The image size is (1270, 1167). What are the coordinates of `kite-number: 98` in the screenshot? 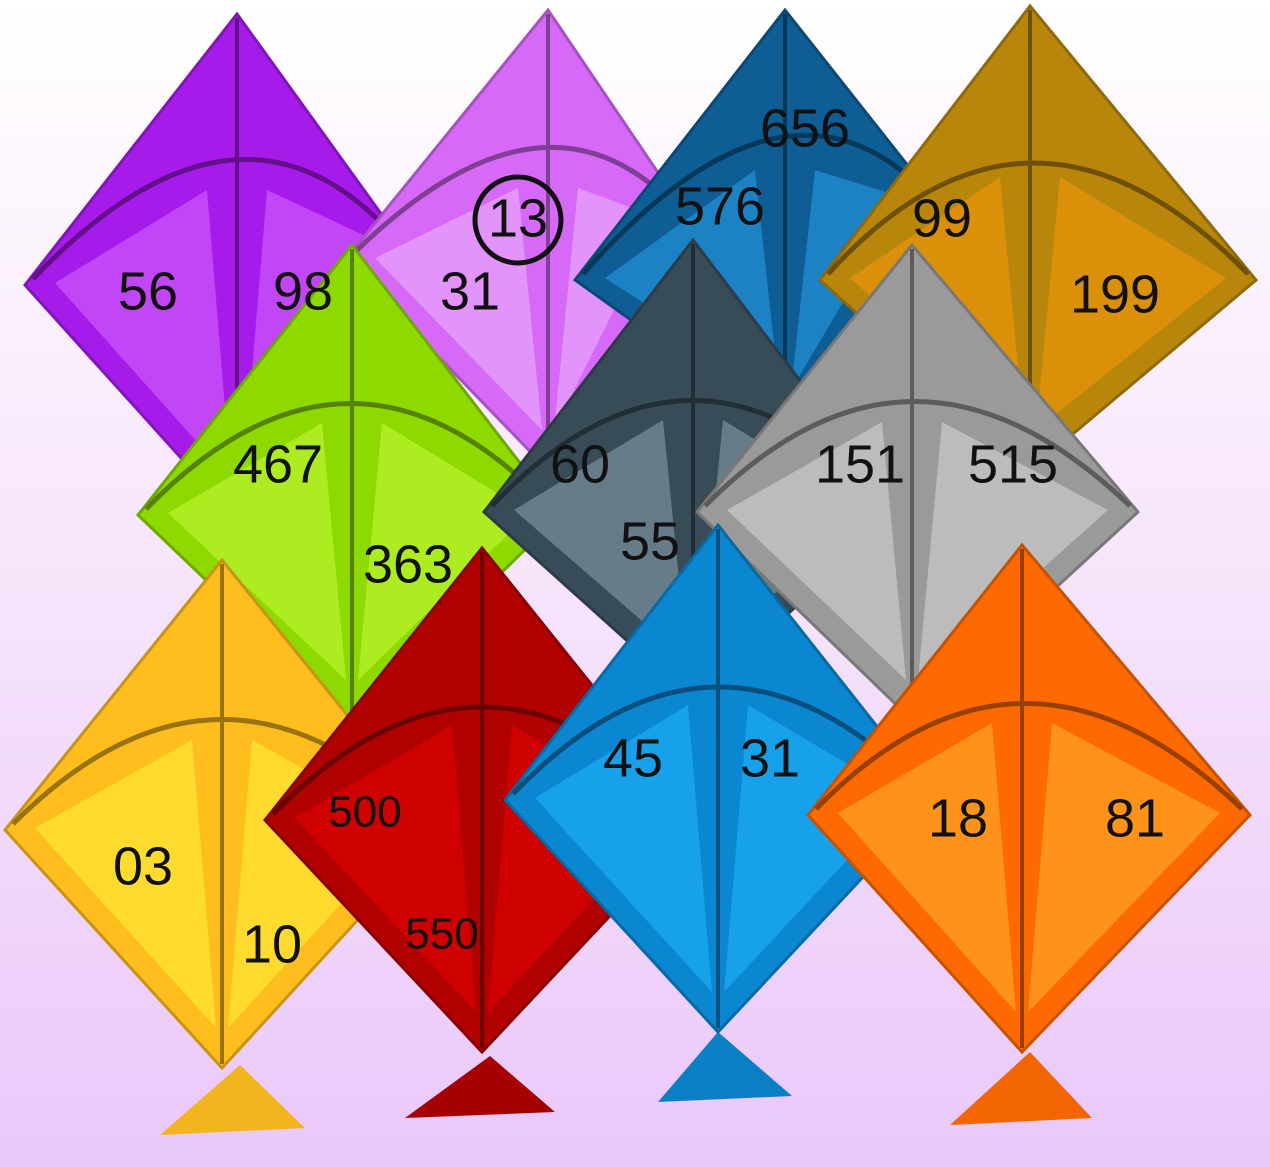 It's located at (303, 291).